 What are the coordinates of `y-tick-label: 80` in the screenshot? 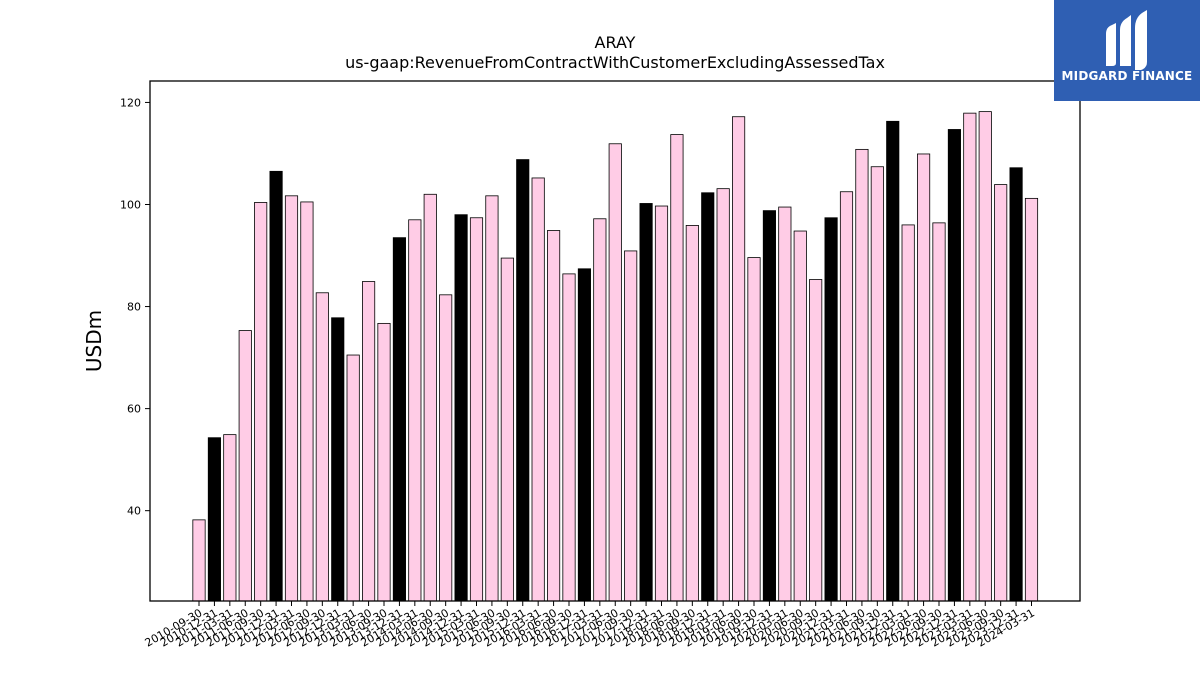 It's located at (134, 307).